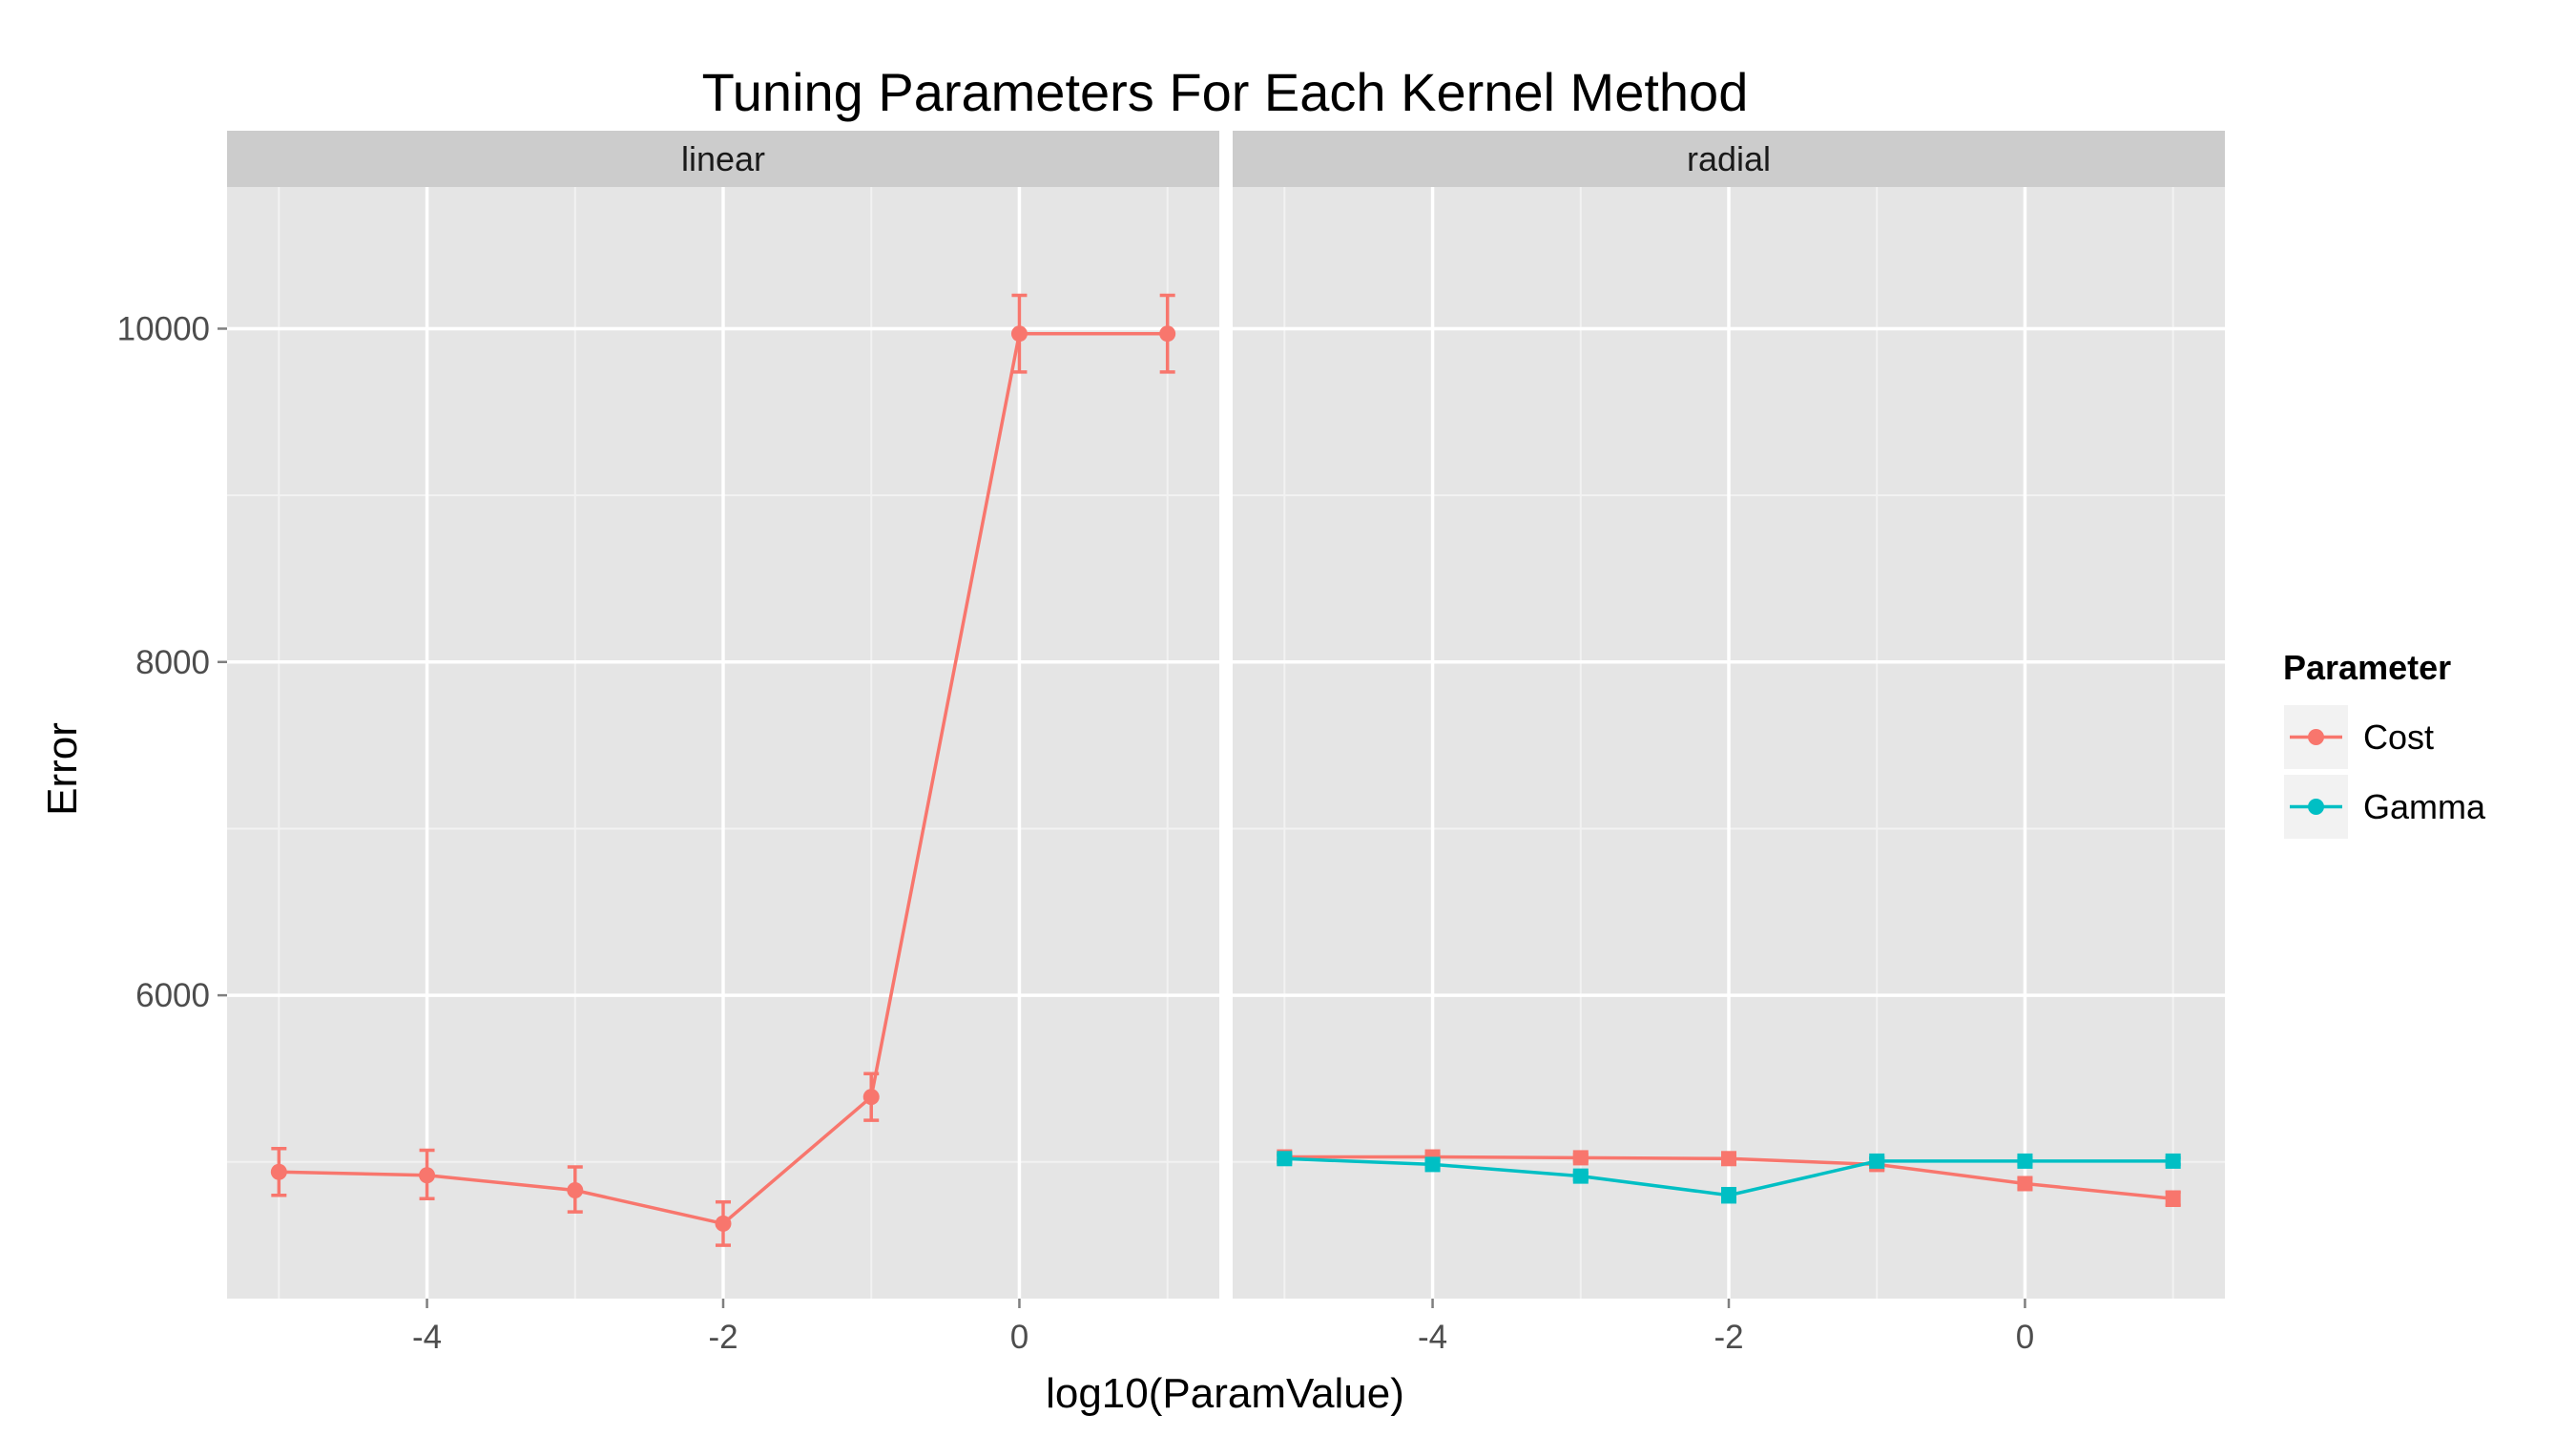 This screenshot has width=2576, height=1436. What do you see at coordinates (2398, 737) in the screenshot?
I see `legend-label: Cost` at bounding box center [2398, 737].